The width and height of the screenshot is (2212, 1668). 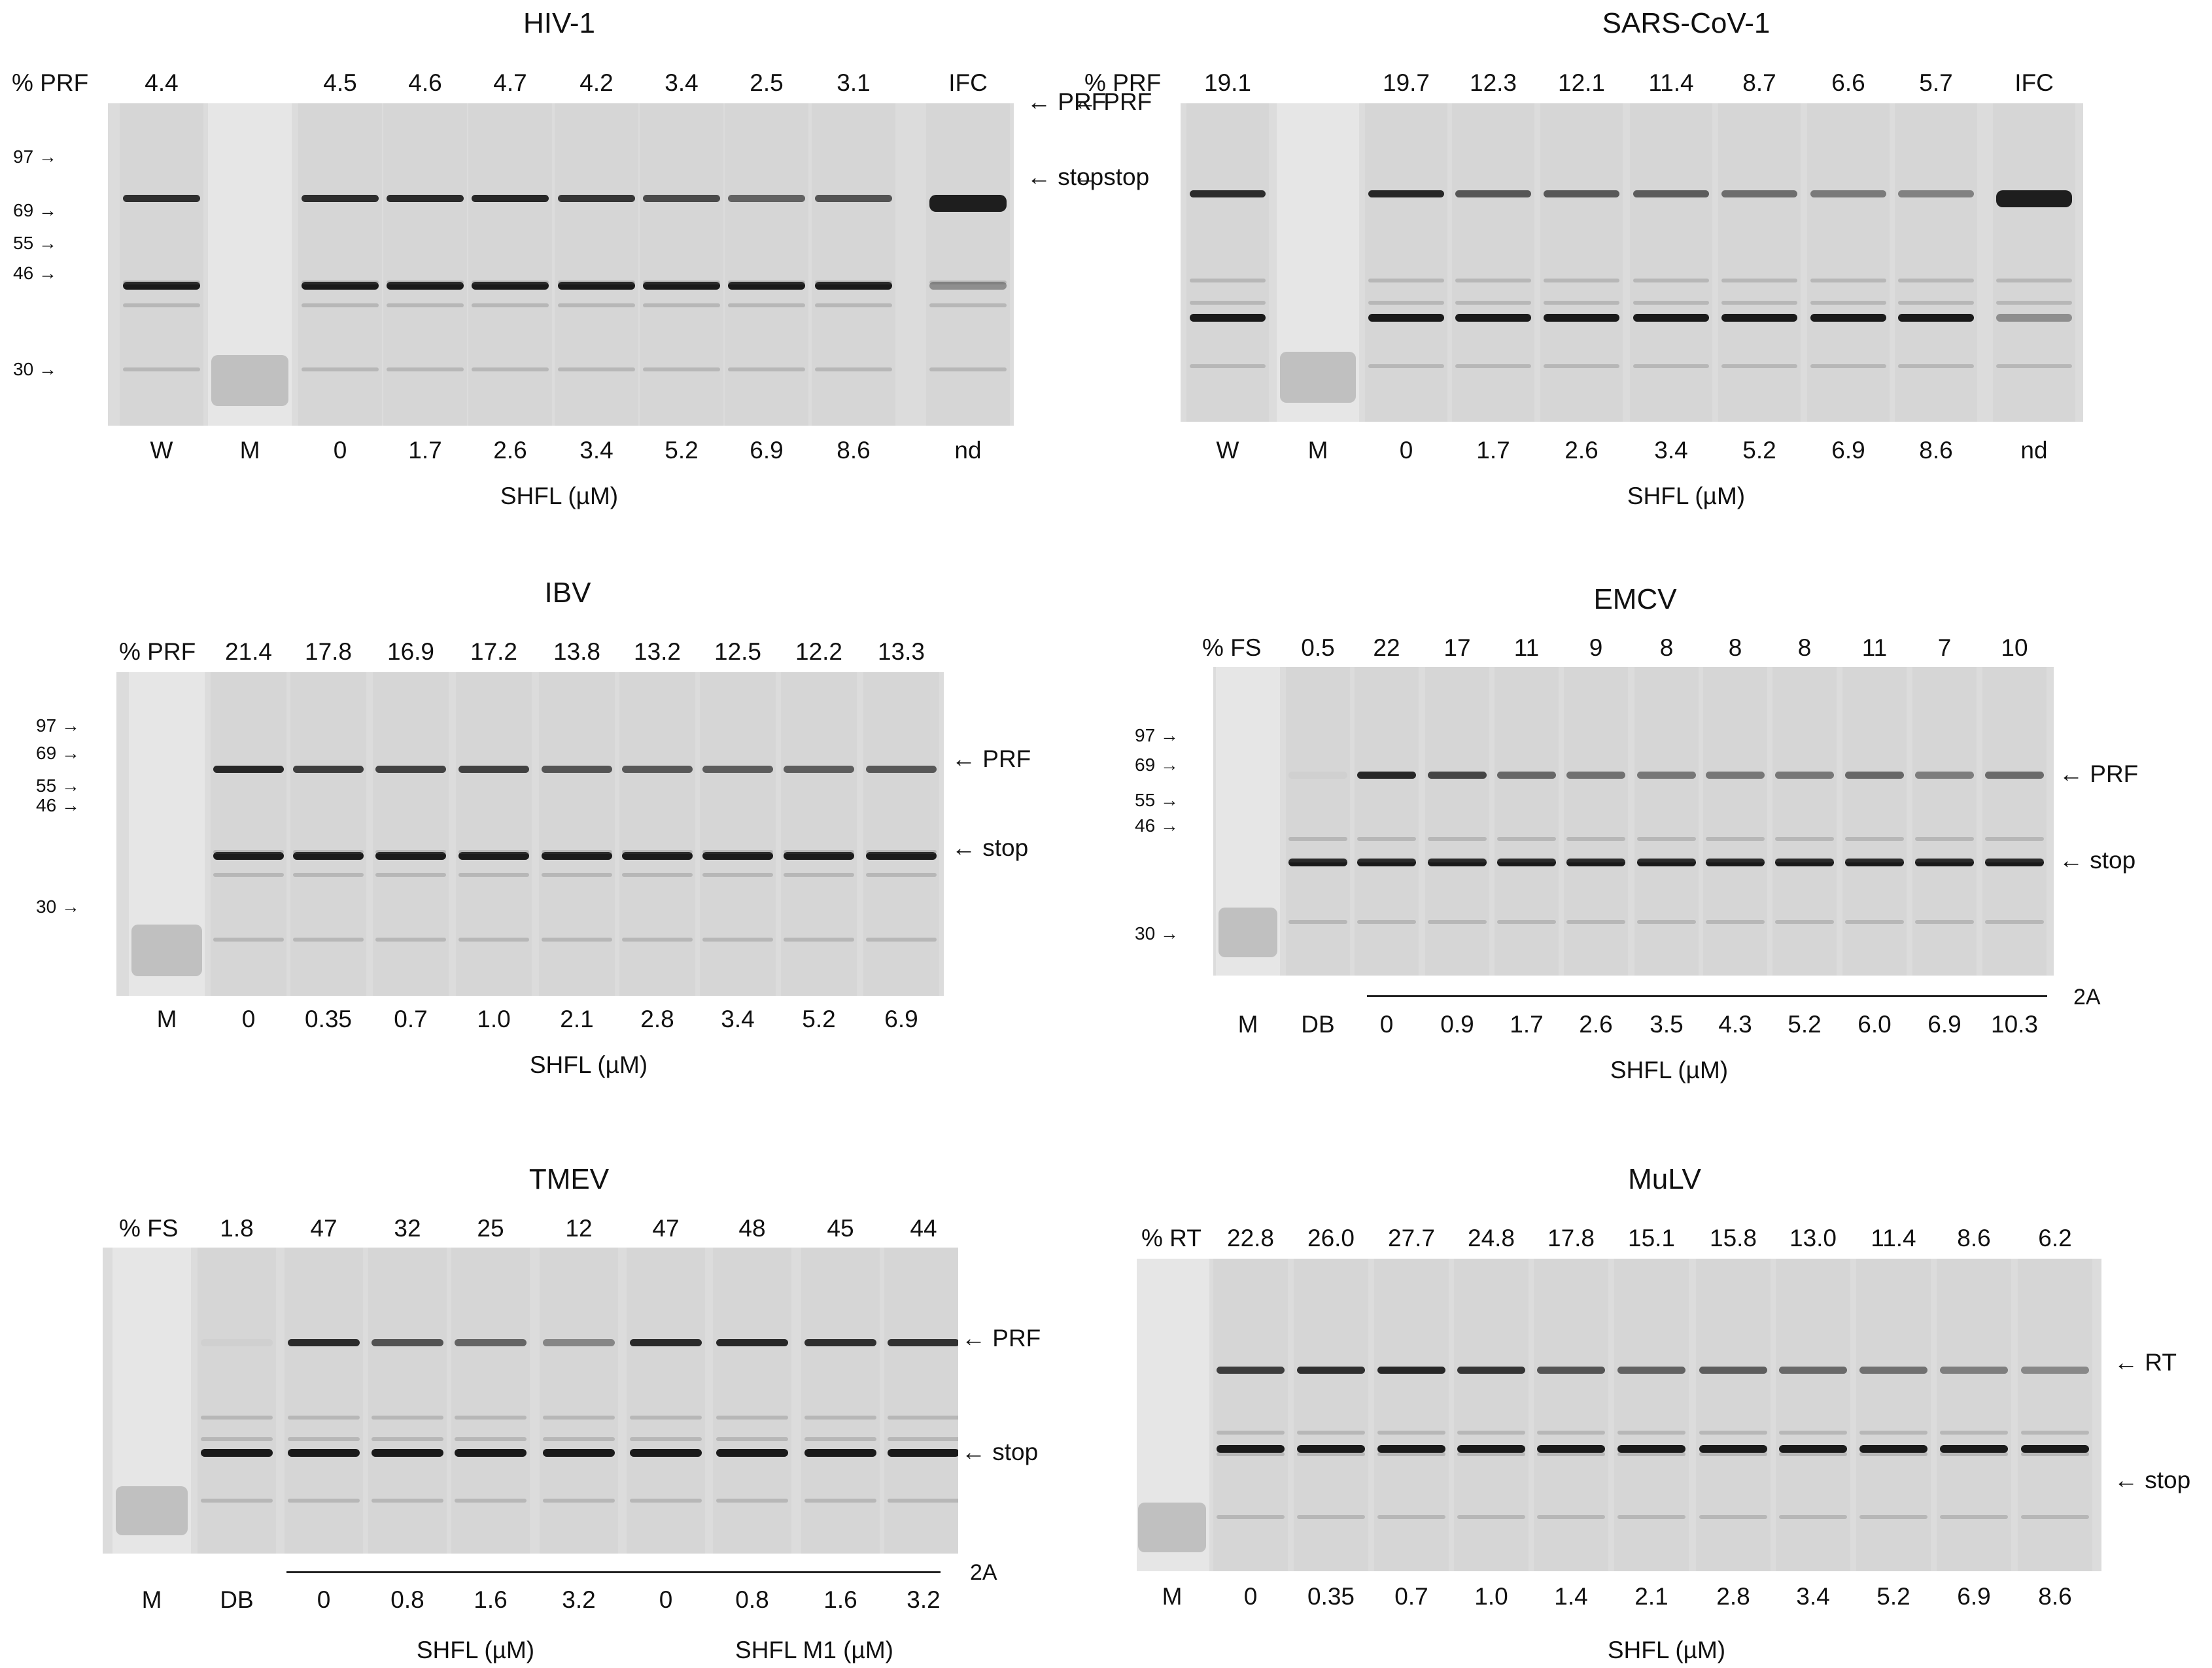 I want to click on mw-marker: 46 →, so click(x=58, y=806).